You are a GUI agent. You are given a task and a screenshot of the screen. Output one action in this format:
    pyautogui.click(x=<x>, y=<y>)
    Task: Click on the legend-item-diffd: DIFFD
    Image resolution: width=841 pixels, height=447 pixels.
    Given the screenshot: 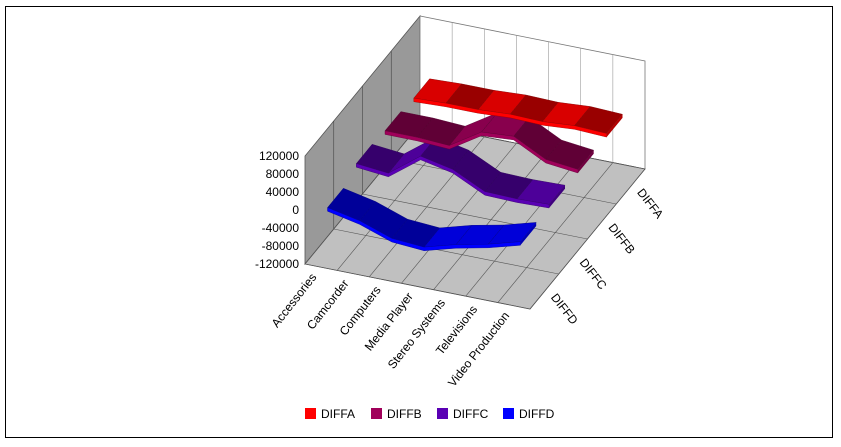 What is the action you would take?
    pyautogui.click(x=529, y=414)
    